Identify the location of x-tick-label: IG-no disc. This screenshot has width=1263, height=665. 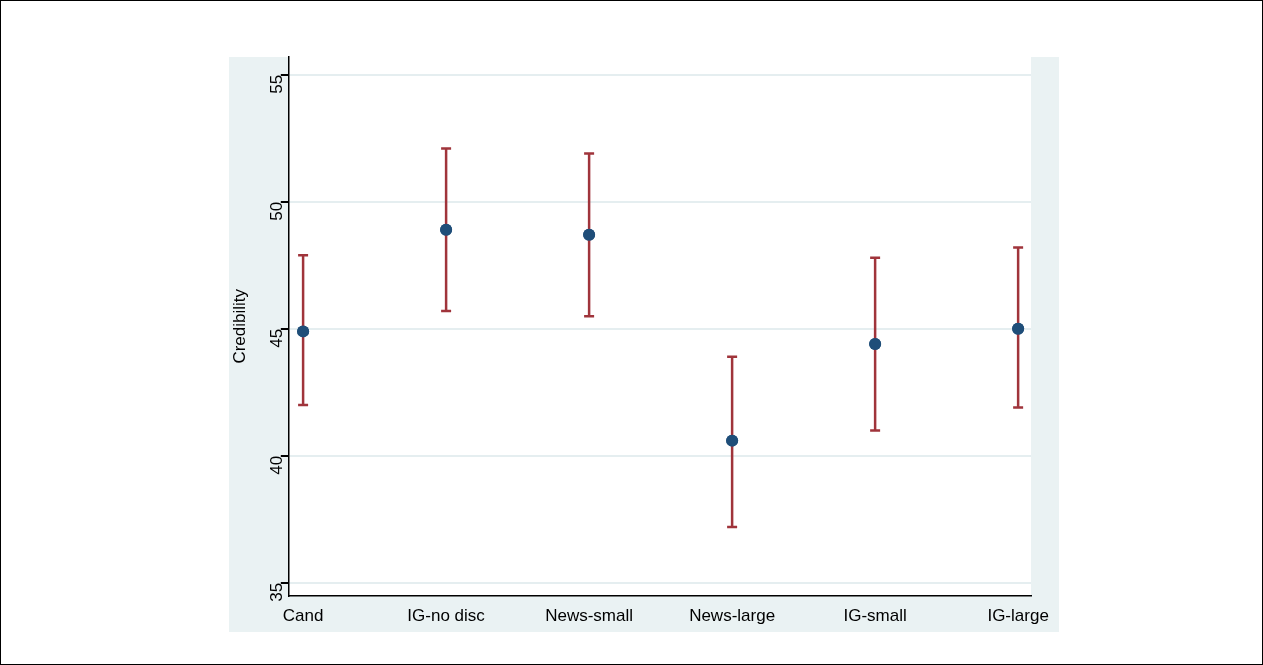
(446, 616).